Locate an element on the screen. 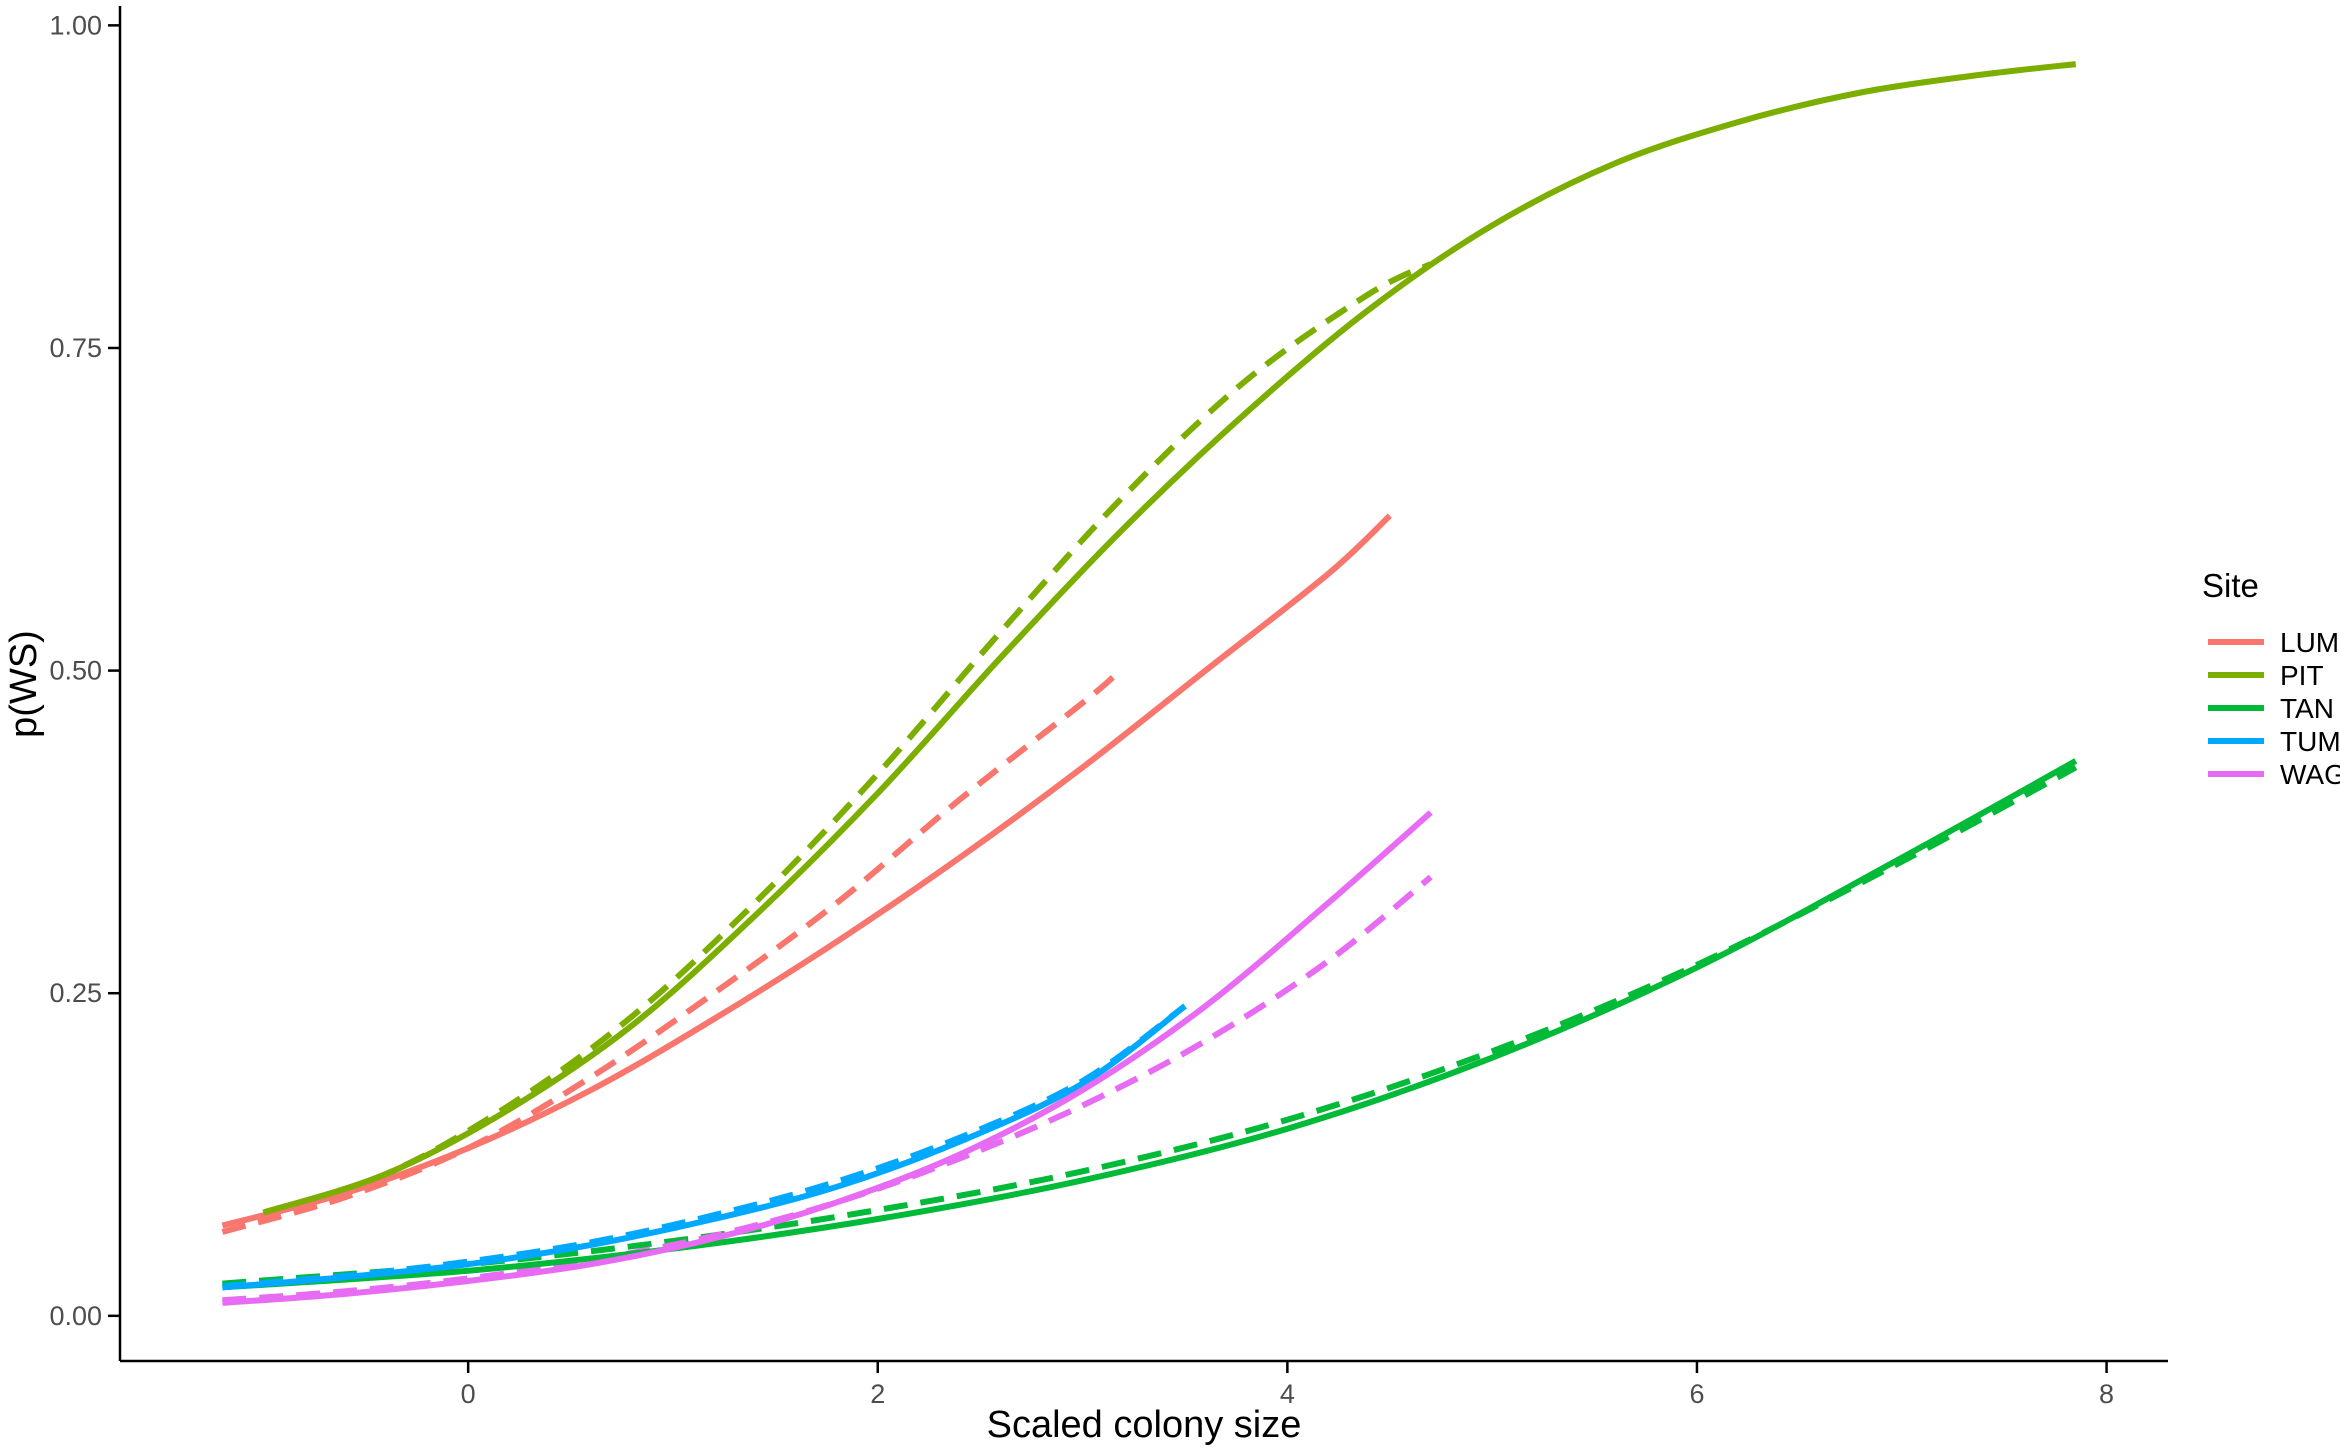  y-axis-ticks: 0.00 0.25 0.50 0.75 1.00 is located at coordinates (84, 670).